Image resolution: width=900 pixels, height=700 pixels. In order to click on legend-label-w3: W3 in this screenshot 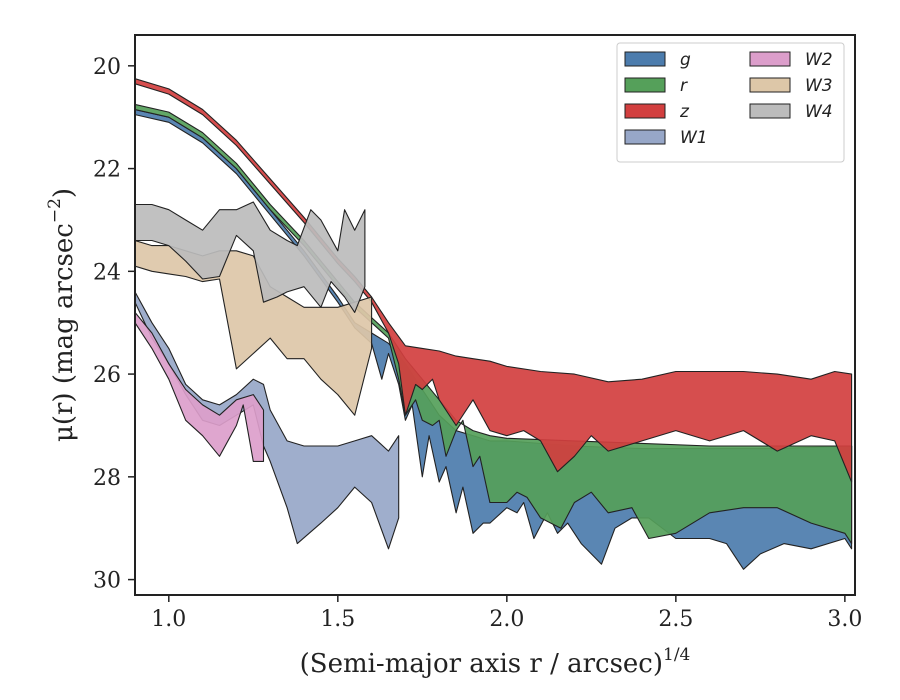, I will do `click(819, 86)`.